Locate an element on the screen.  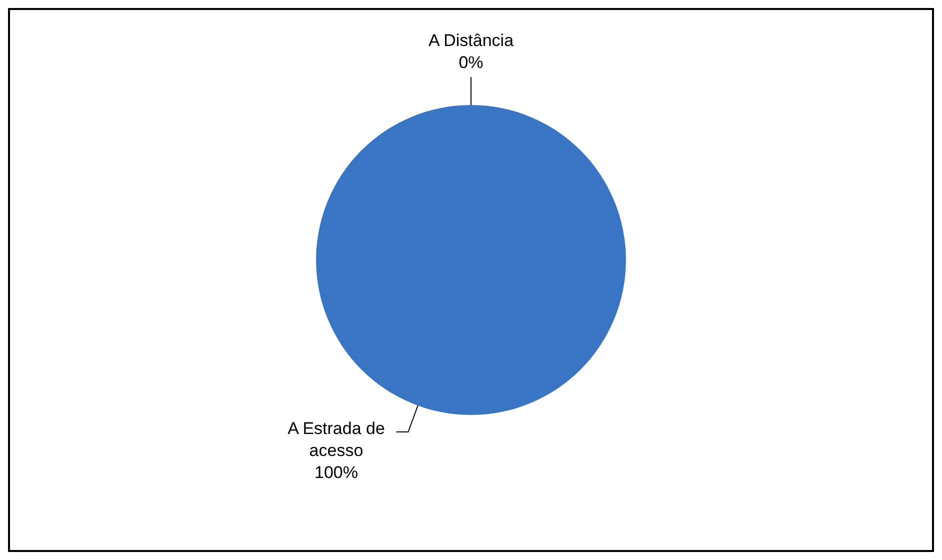
data-label: 100% is located at coordinates (336, 472).